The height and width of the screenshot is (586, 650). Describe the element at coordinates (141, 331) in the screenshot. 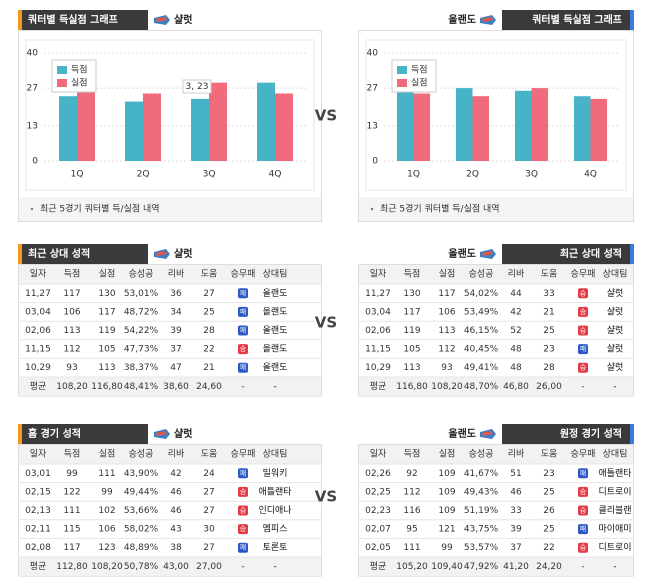

I see `table-cell: 54,22%` at that location.